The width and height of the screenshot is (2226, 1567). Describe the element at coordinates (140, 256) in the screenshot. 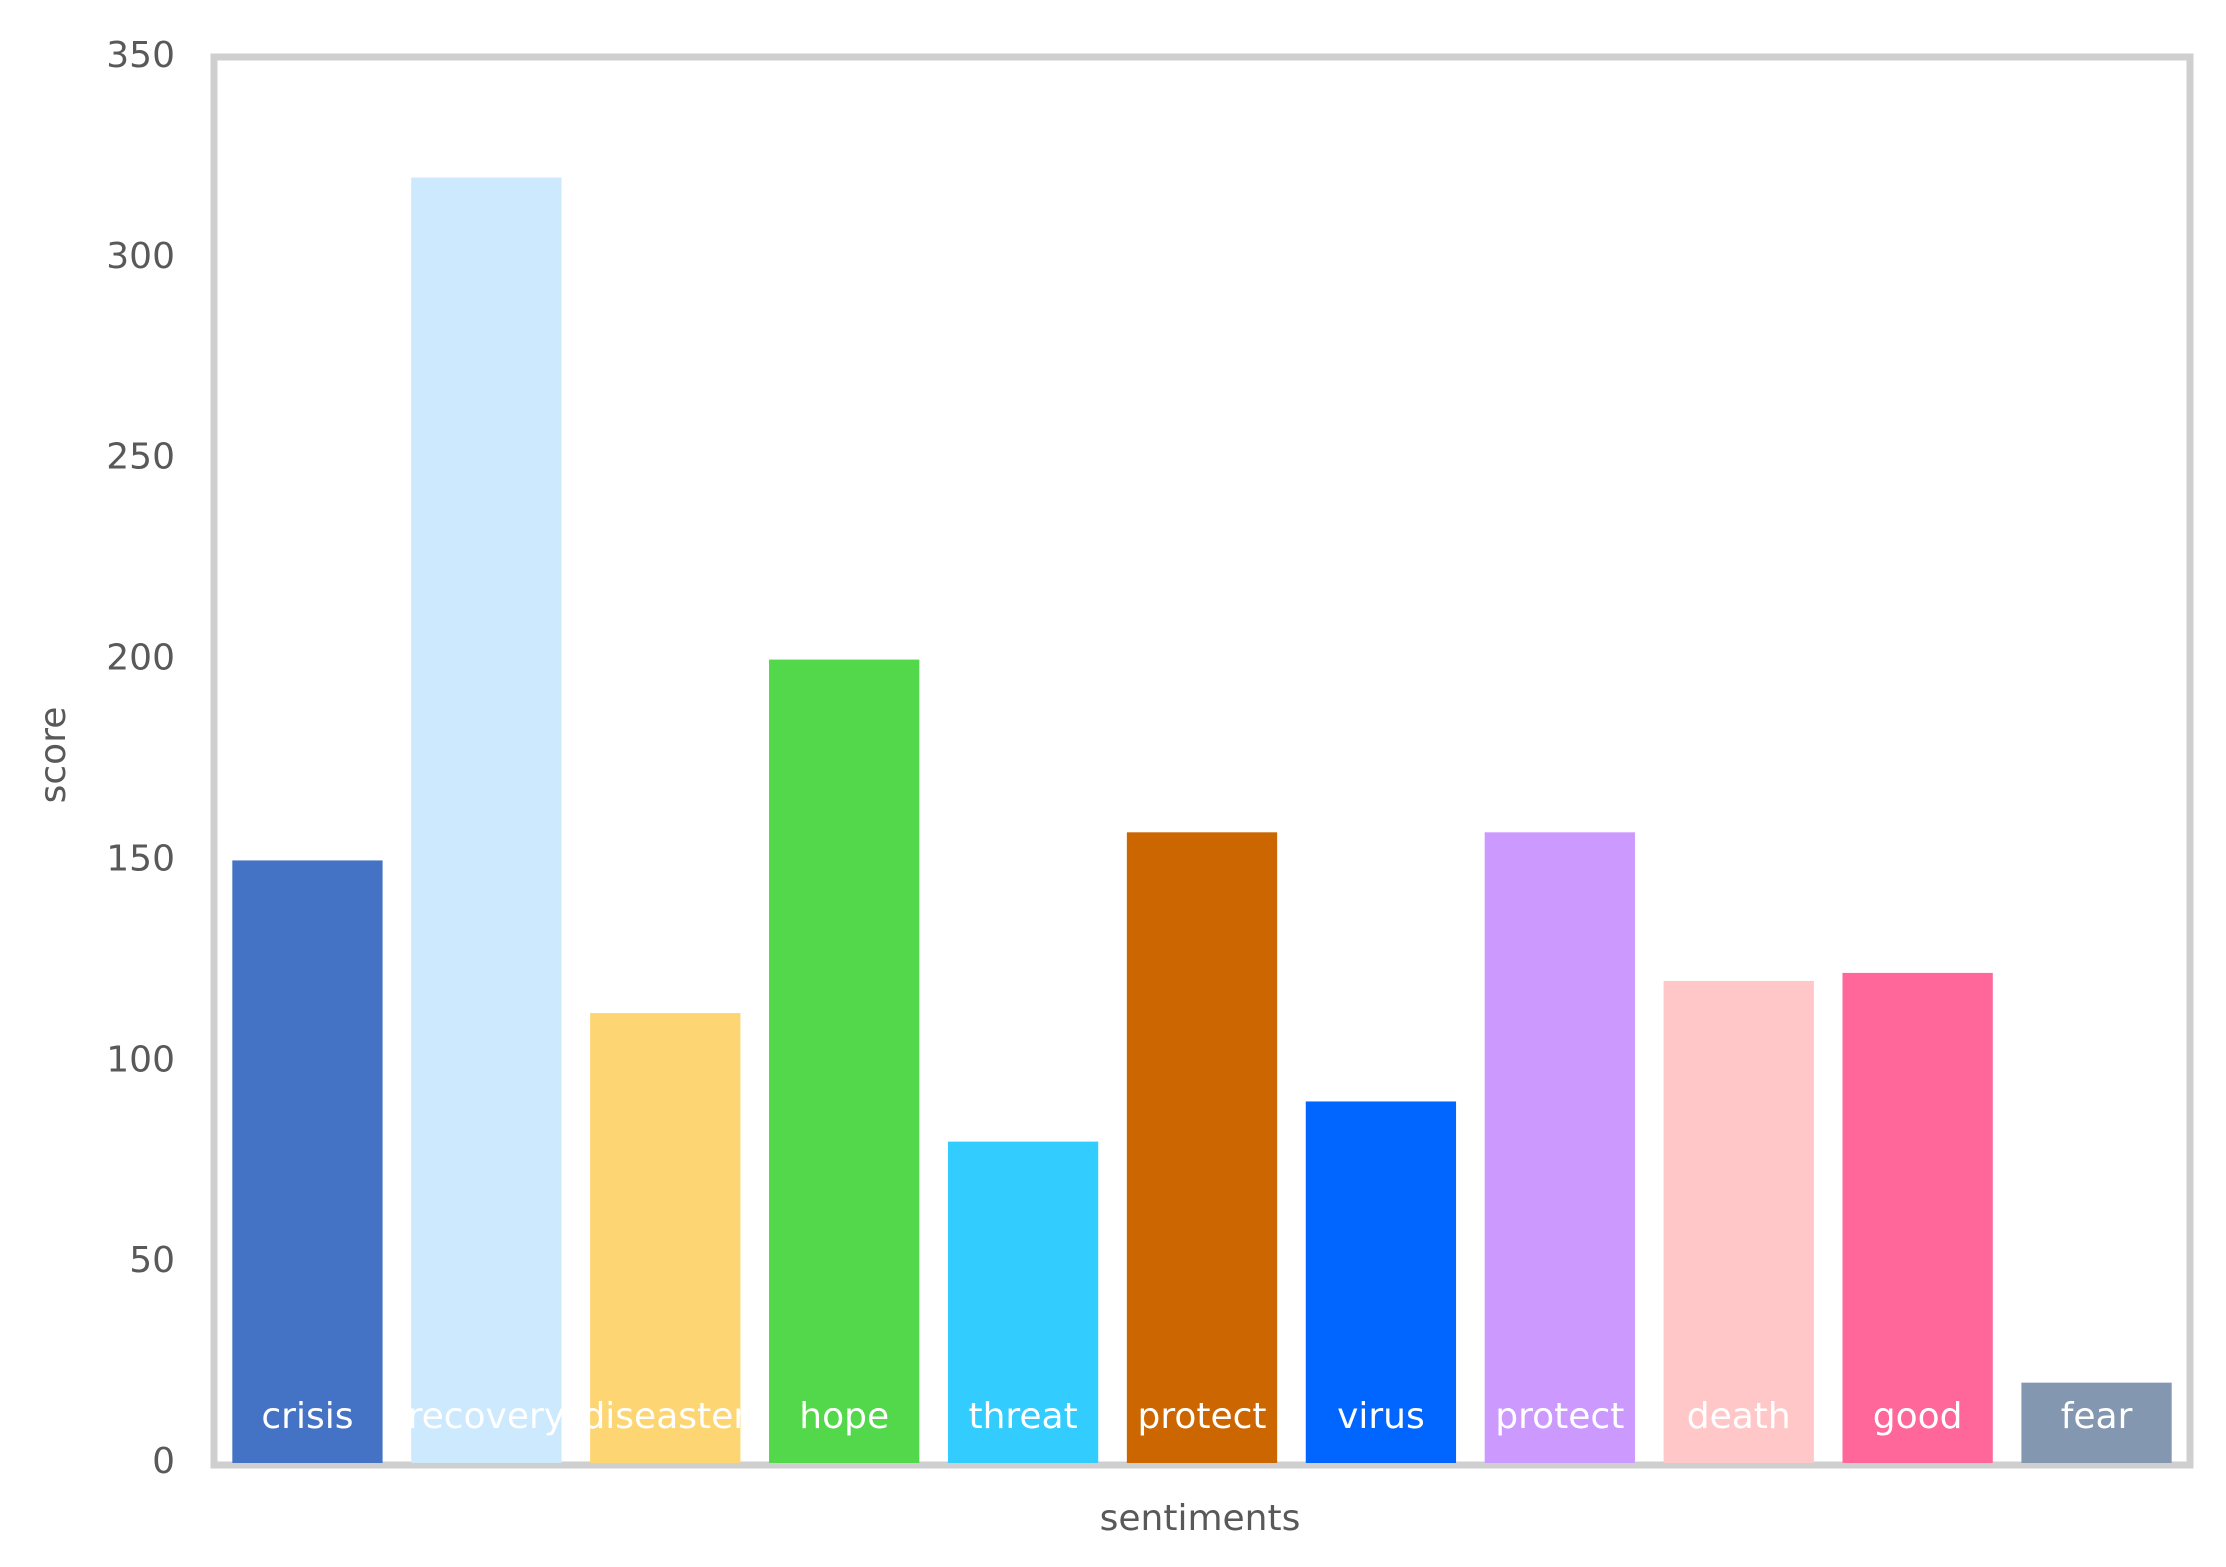

I see `y-tick-label: 300` at that location.